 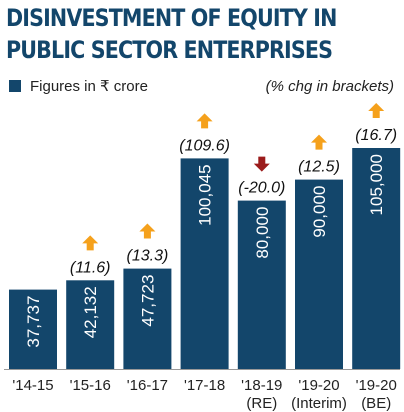 What do you see at coordinates (319, 167) in the screenshot?
I see `pct-change-label-5: (12.5)` at bounding box center [319, 167].